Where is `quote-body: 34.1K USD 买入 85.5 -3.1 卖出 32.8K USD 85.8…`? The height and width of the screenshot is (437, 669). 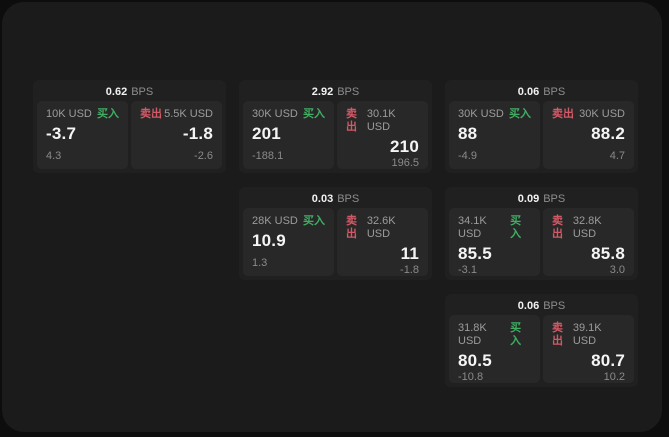
quote-body: 34.1K USD 买入 85.5 -3.1 卖出 32.8K USD 85.8… is located at coordinates (541, 242).